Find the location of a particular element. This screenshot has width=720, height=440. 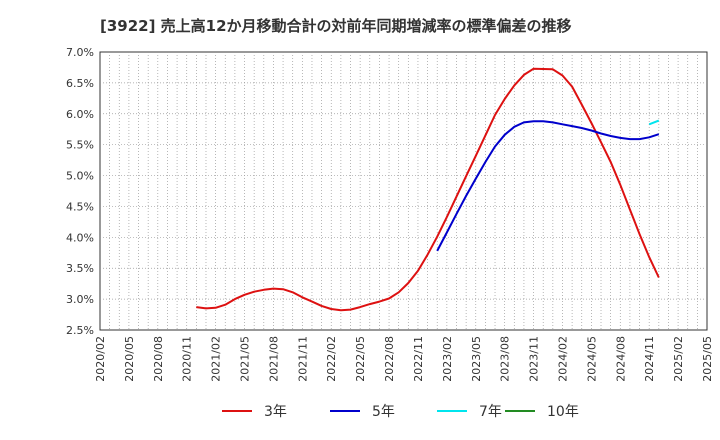

legend-label: 3年 is located at coordinates (275, 412).